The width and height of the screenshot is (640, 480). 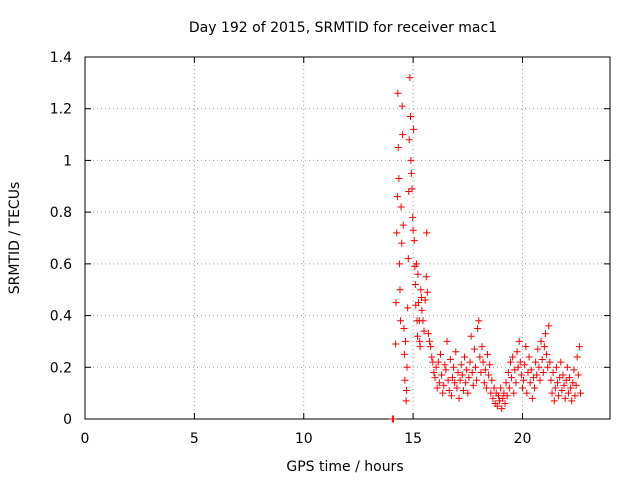 I want to click on x-axis-label: GPS time / hours, so click(x=344, y=467).